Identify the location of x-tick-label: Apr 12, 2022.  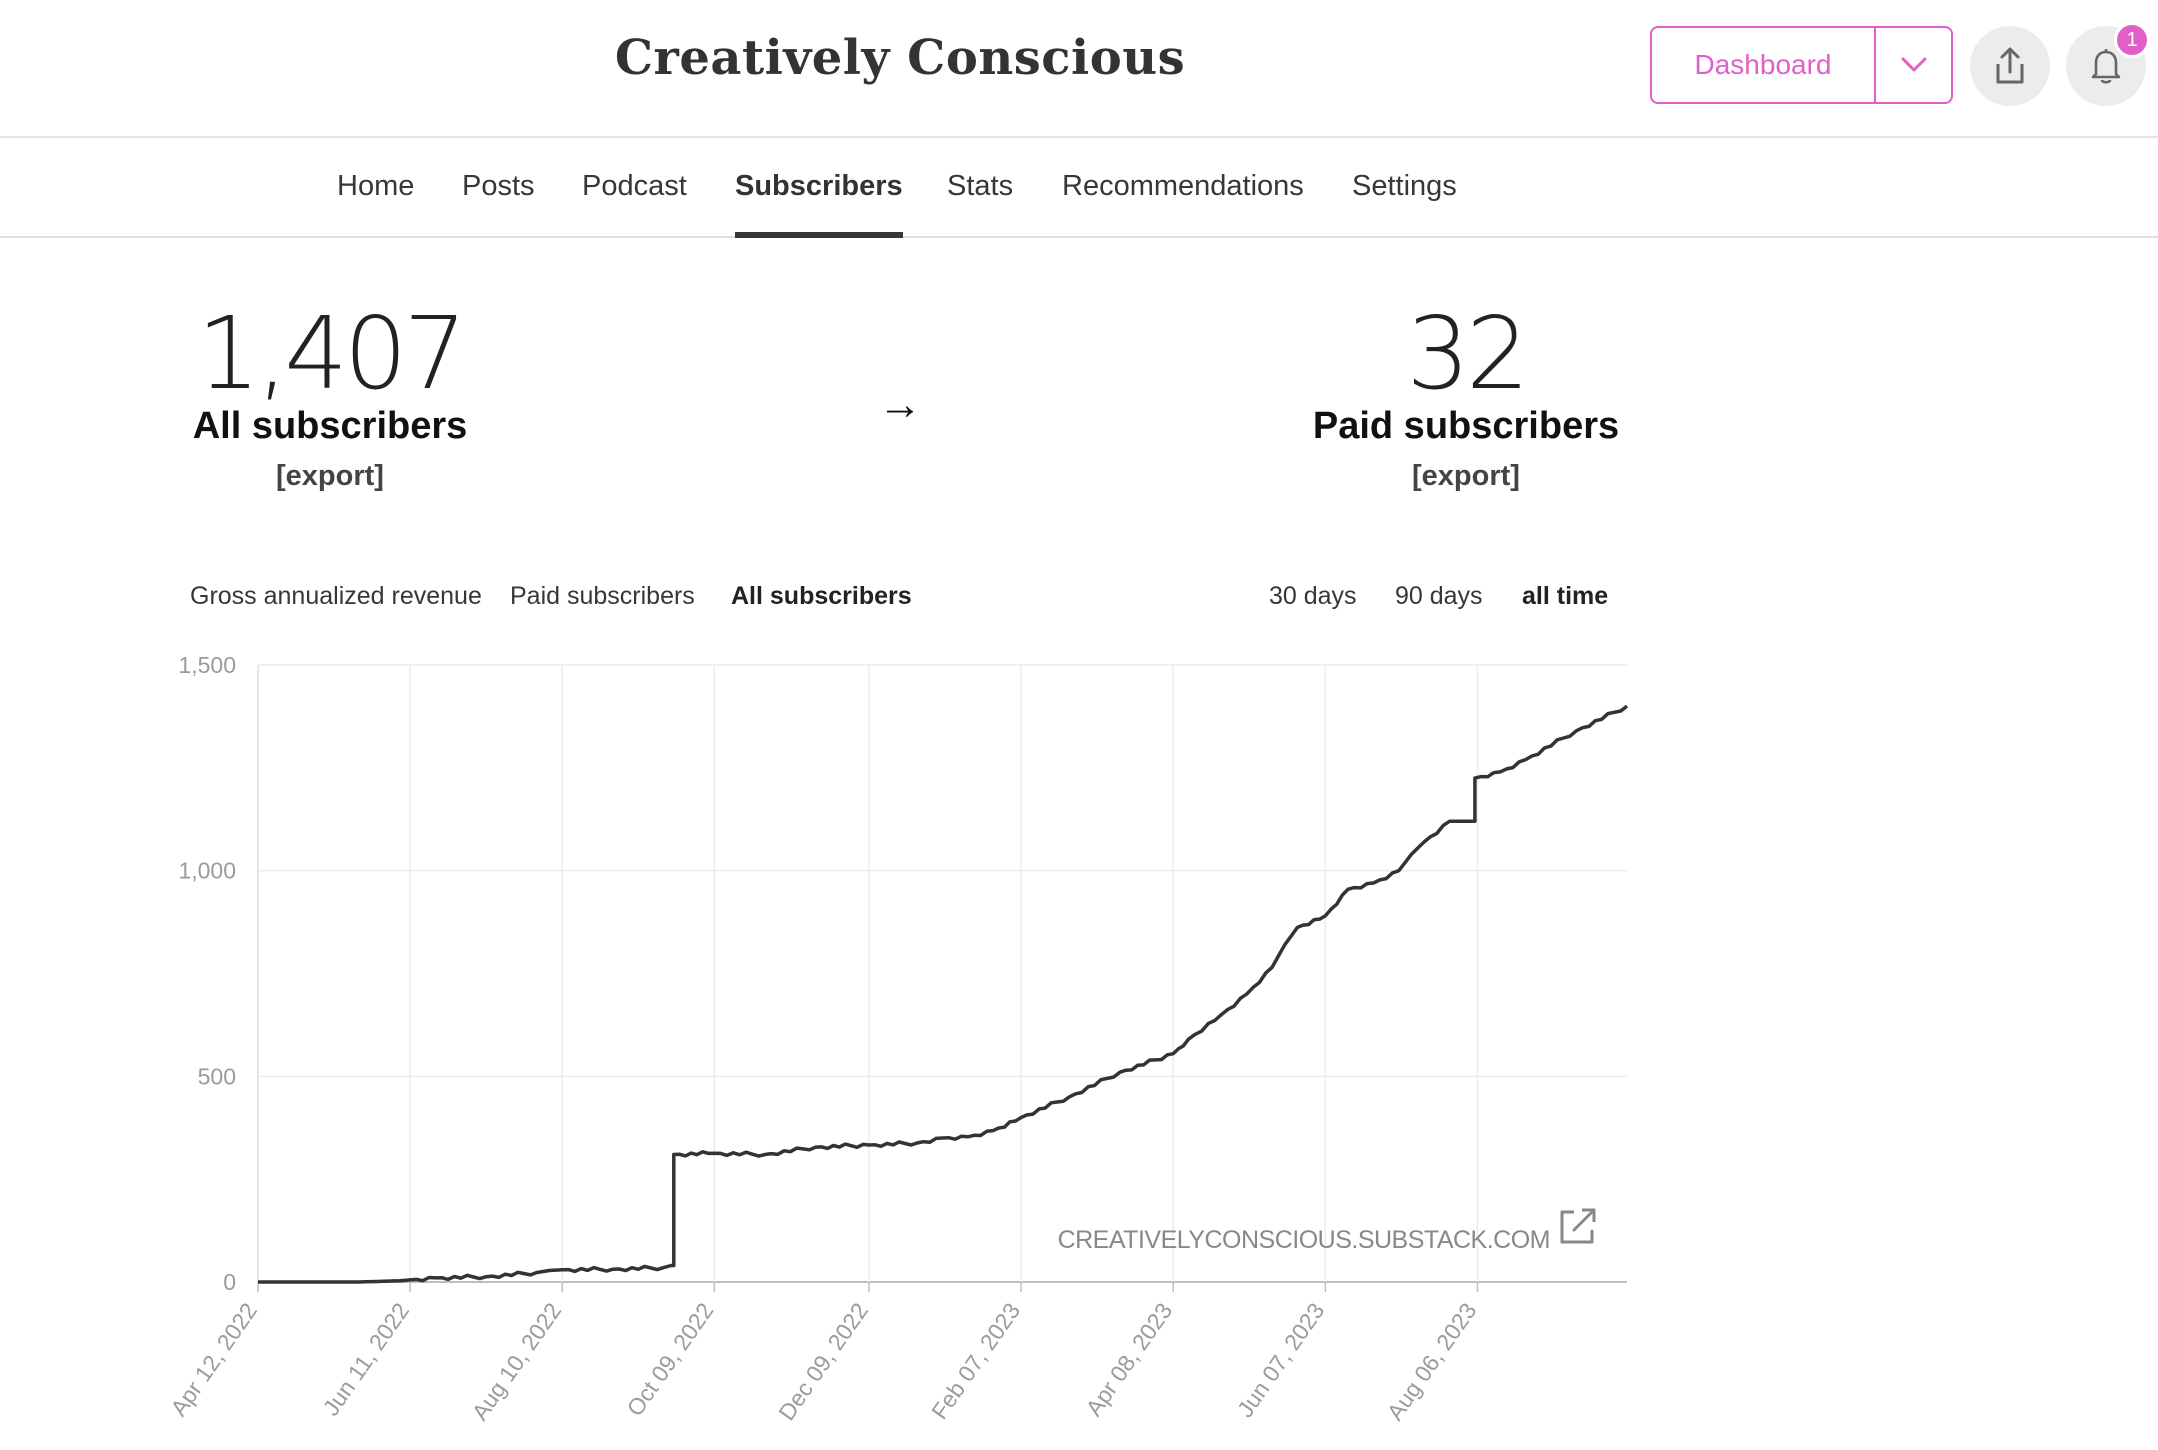
(213, 1359).